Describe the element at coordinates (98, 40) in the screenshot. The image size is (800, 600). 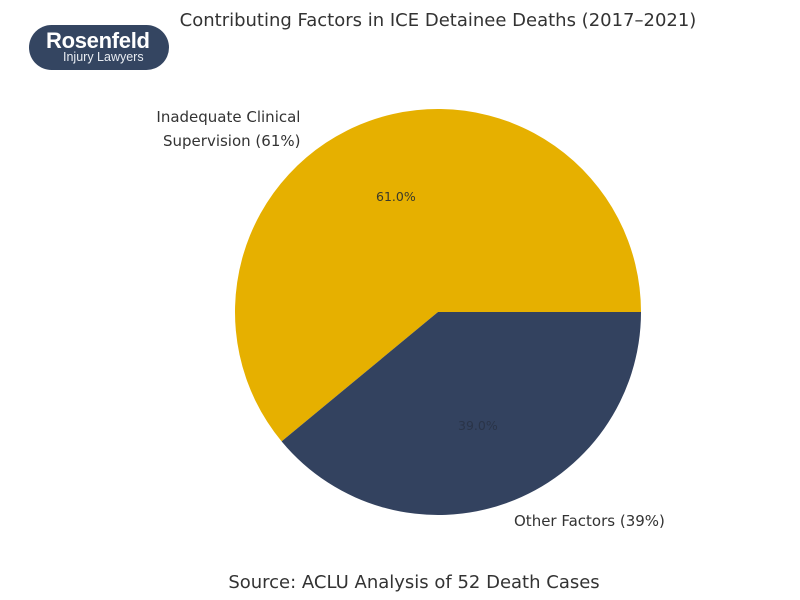
I see `logo-brand-text: Rosenfeld` at that location.